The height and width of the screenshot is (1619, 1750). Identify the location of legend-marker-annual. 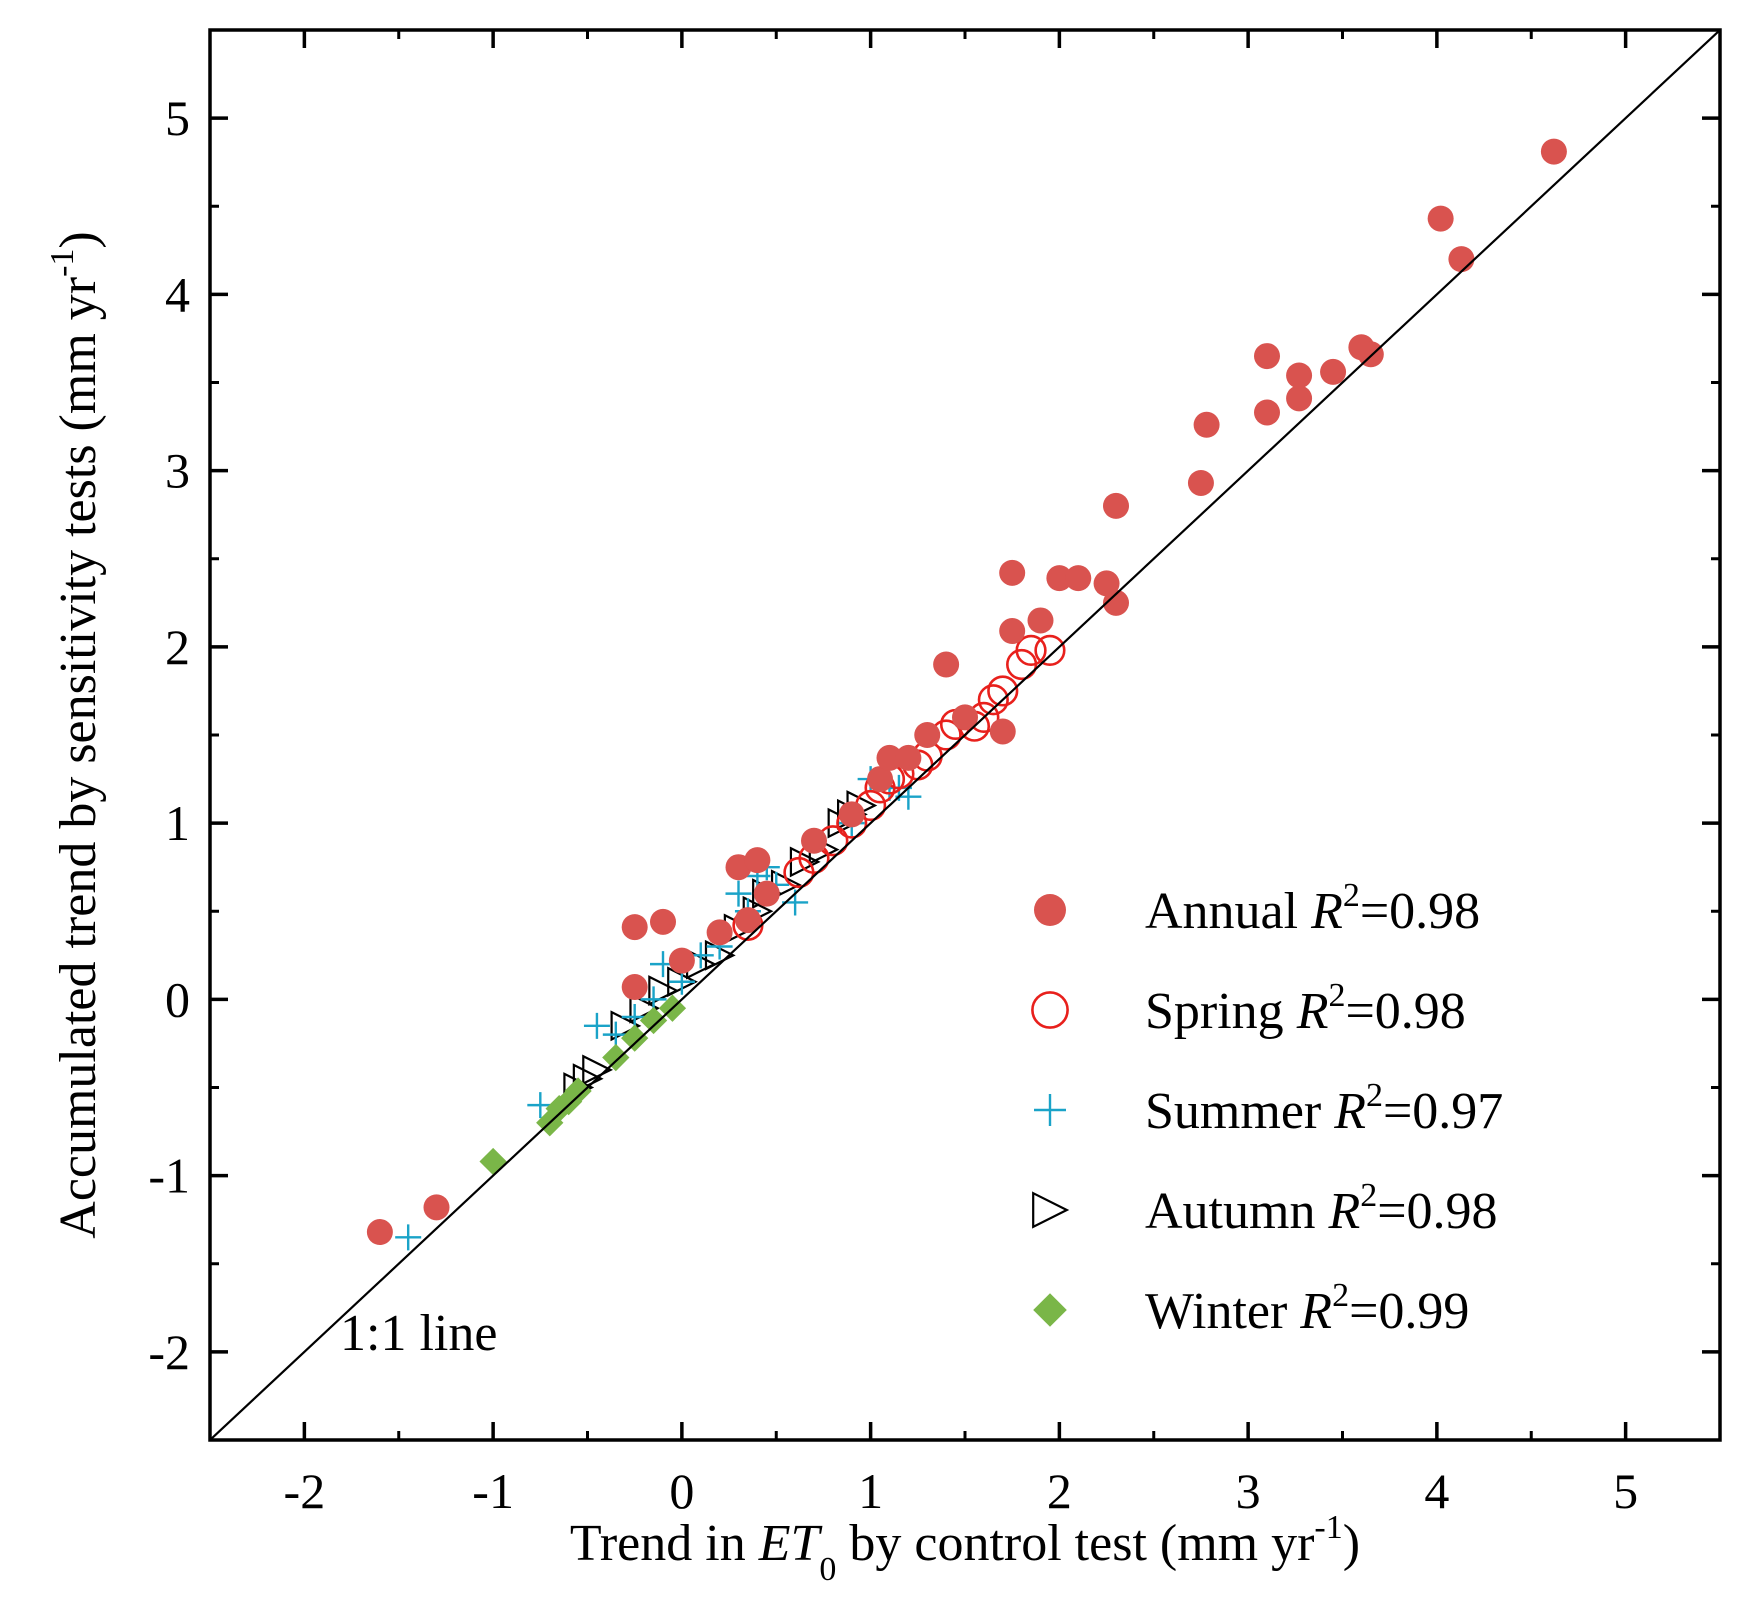
(1050, 910).